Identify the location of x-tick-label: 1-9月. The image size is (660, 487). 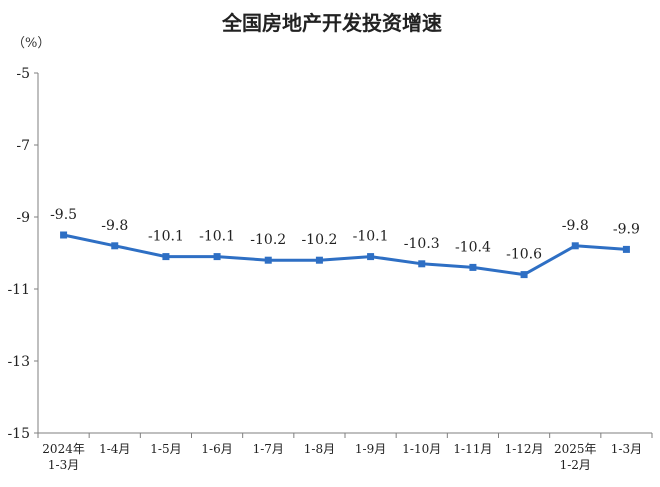
(370, 449).